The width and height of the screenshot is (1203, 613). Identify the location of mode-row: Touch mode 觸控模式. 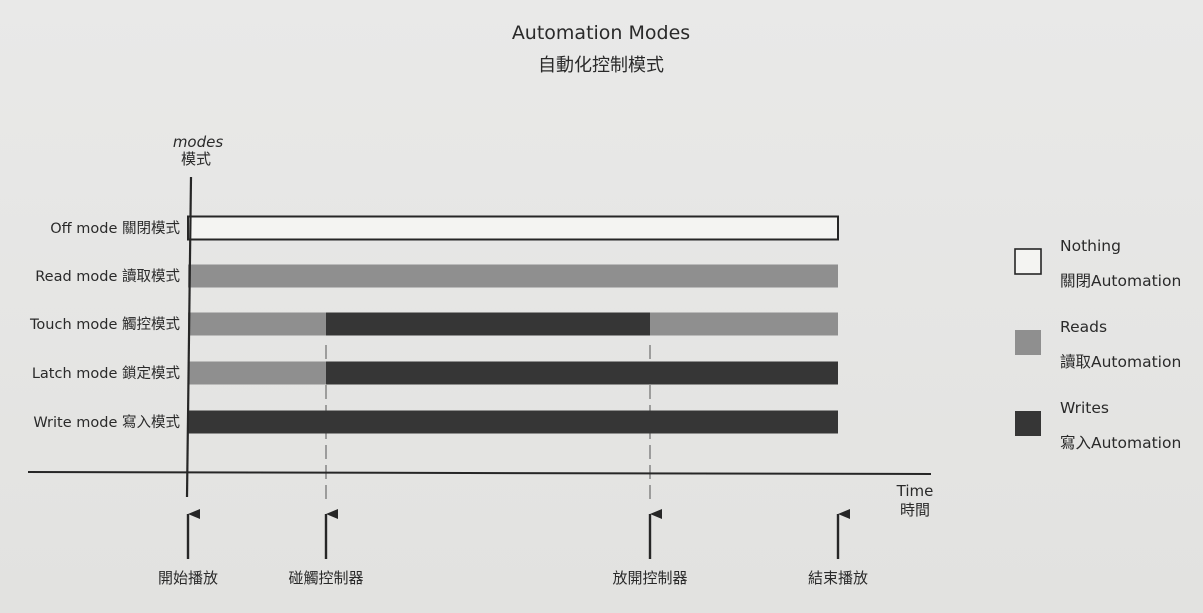
(433, 324).